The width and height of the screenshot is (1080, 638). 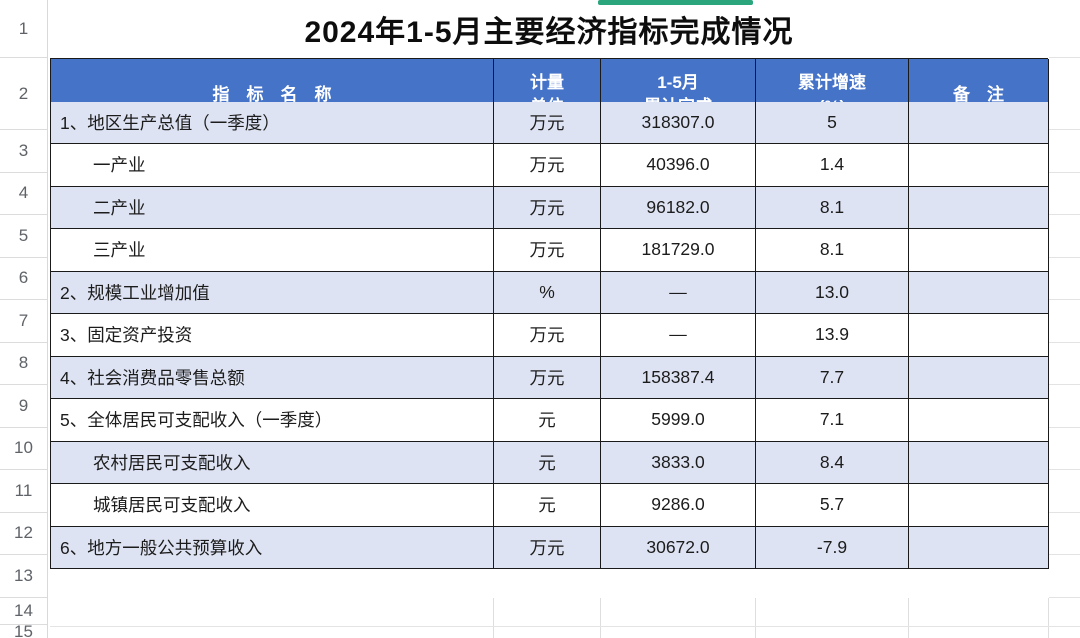 I want to click on indicator-cell: 1、地区生产总值（一季度）, so click(x=272, y=122).